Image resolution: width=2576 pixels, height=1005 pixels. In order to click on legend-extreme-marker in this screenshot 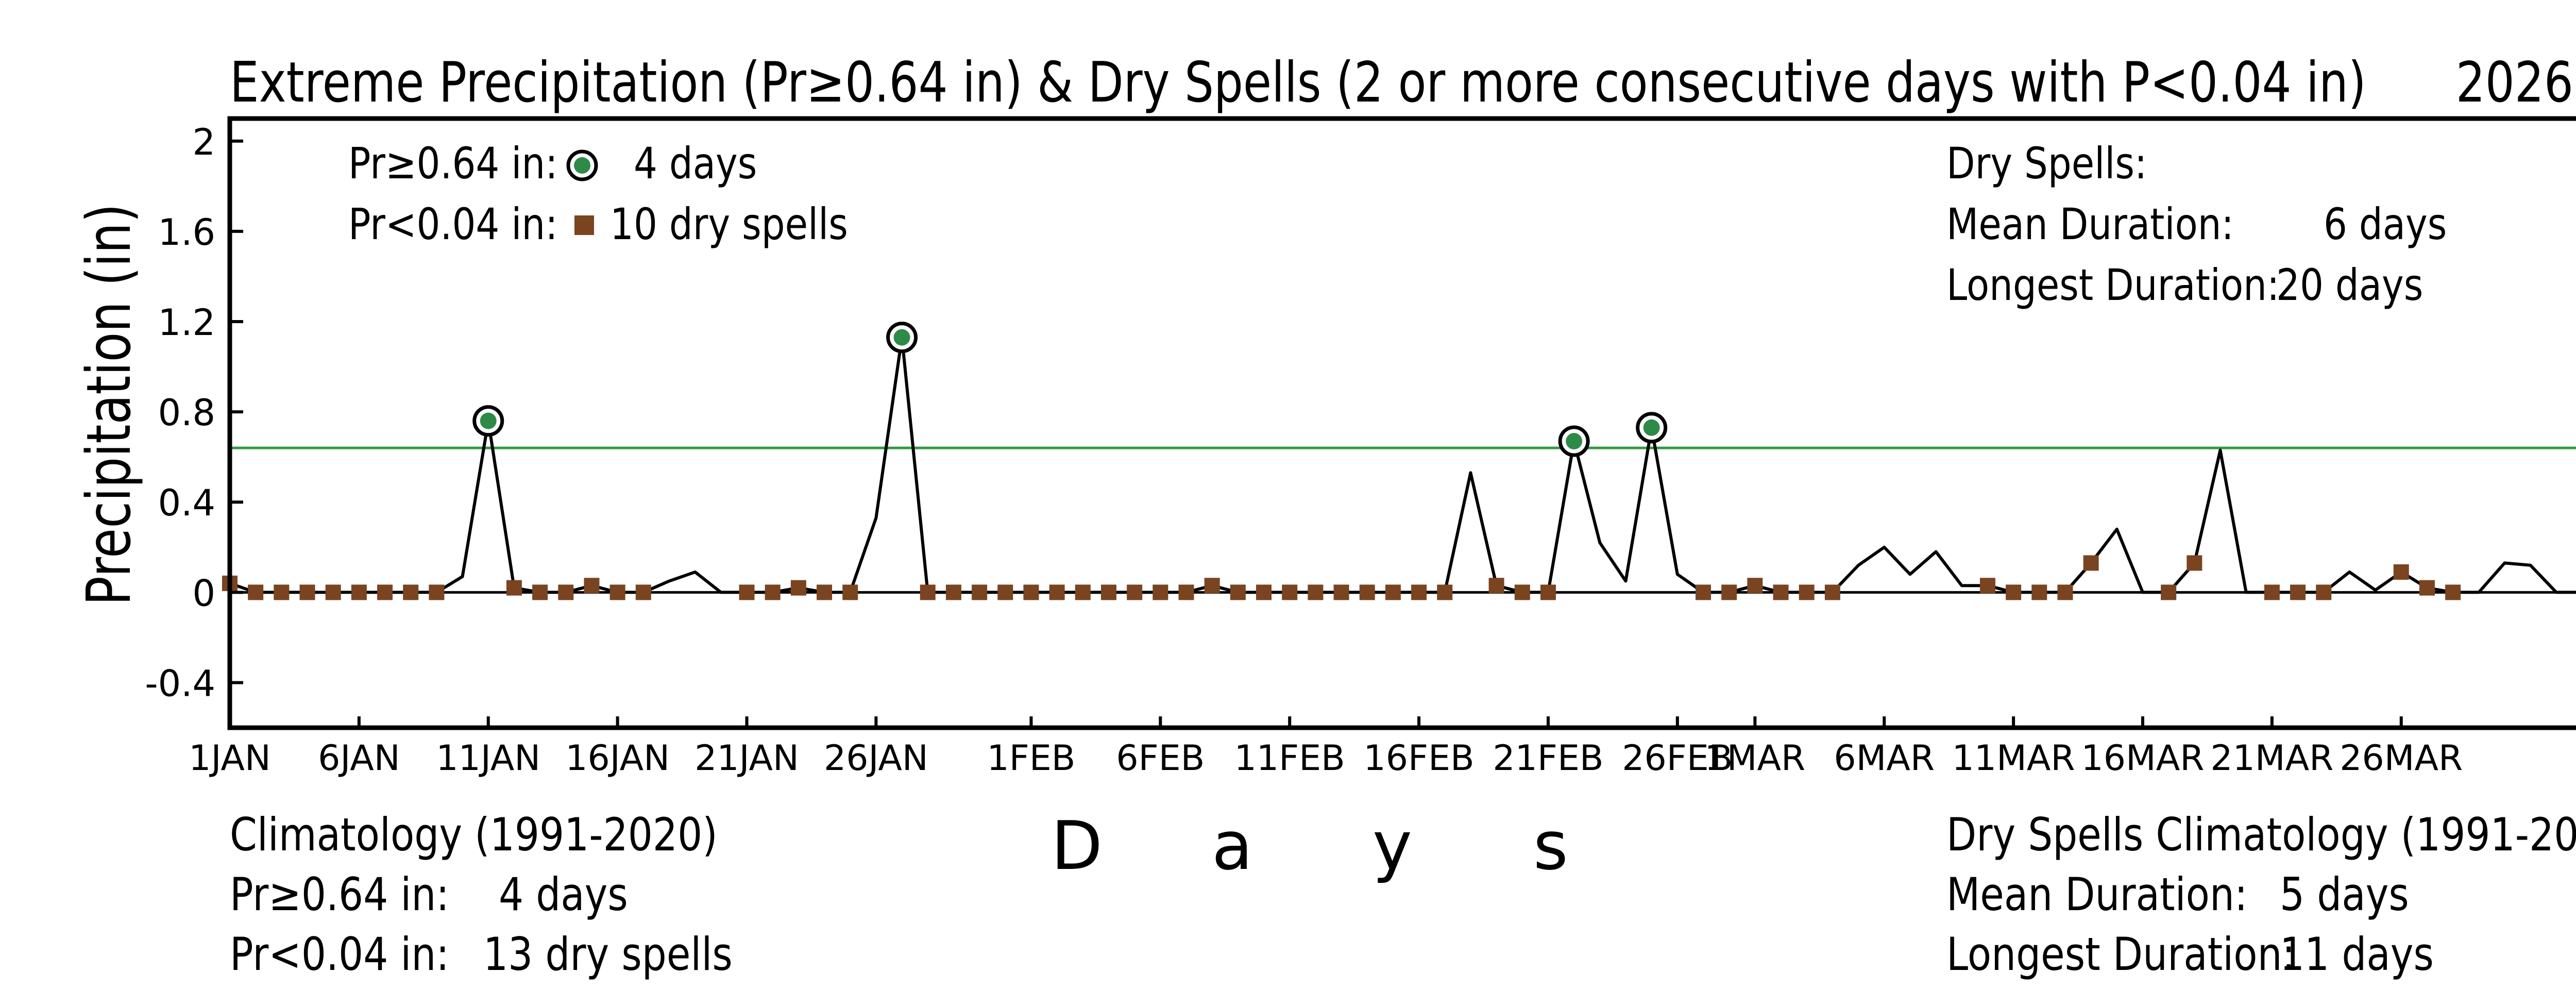, I will do `click(582, 165)`.